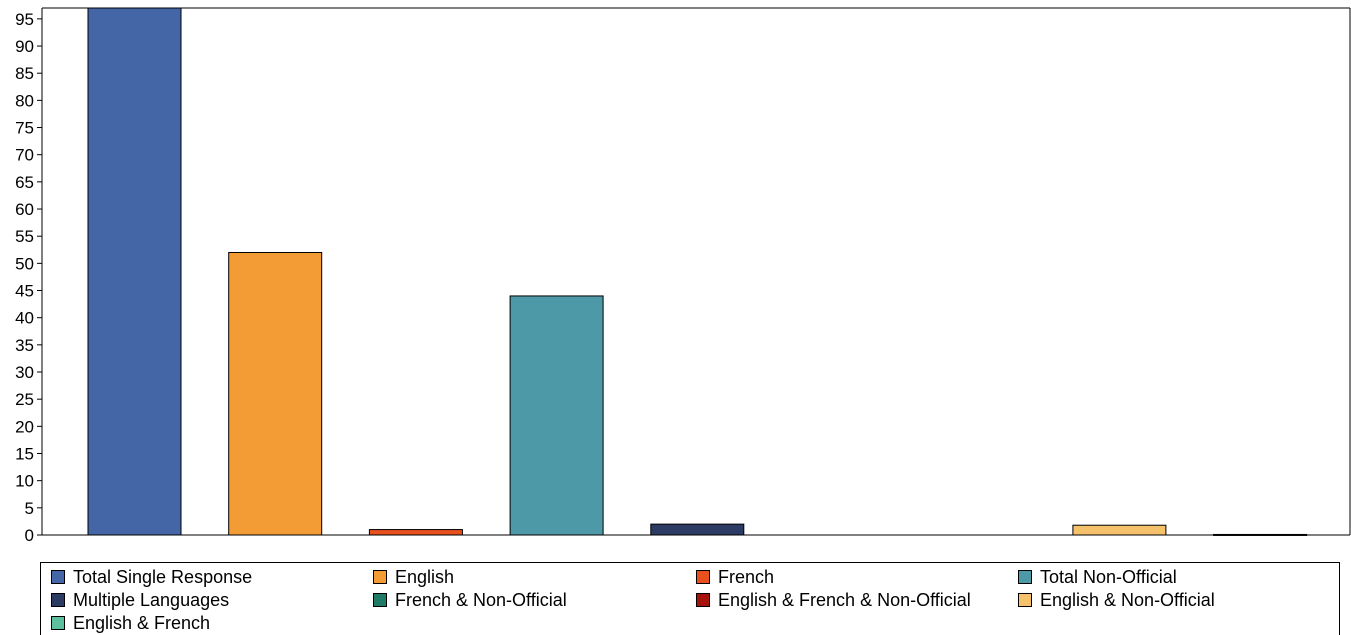  I want to click on y-tick-label: 40, so click(24, 318).